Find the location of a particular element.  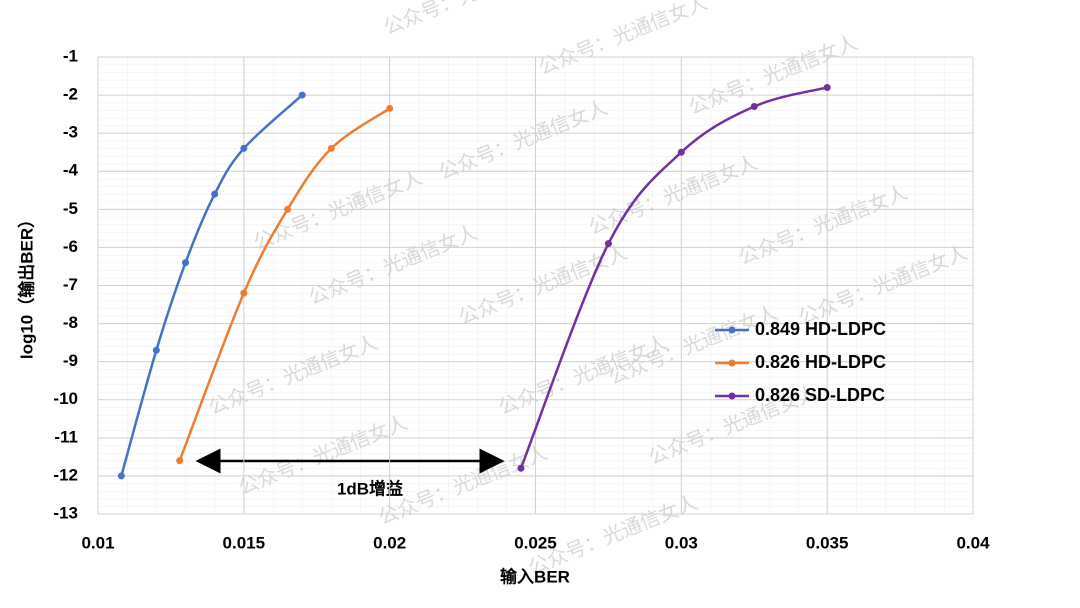

y-tick-label: -9 is located at coordinates (70, 360).